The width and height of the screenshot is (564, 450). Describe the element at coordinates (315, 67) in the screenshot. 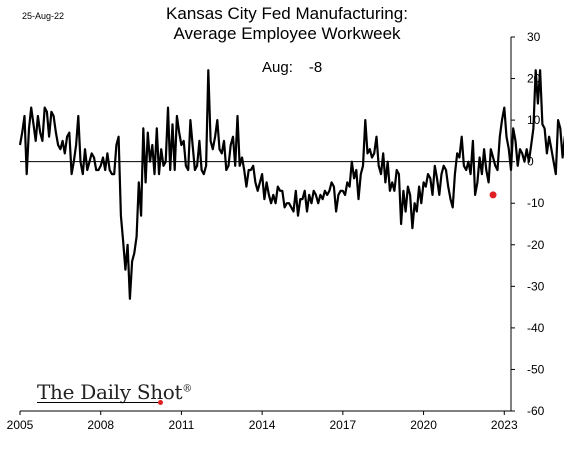

I see `annotation-value: -8` at that location.